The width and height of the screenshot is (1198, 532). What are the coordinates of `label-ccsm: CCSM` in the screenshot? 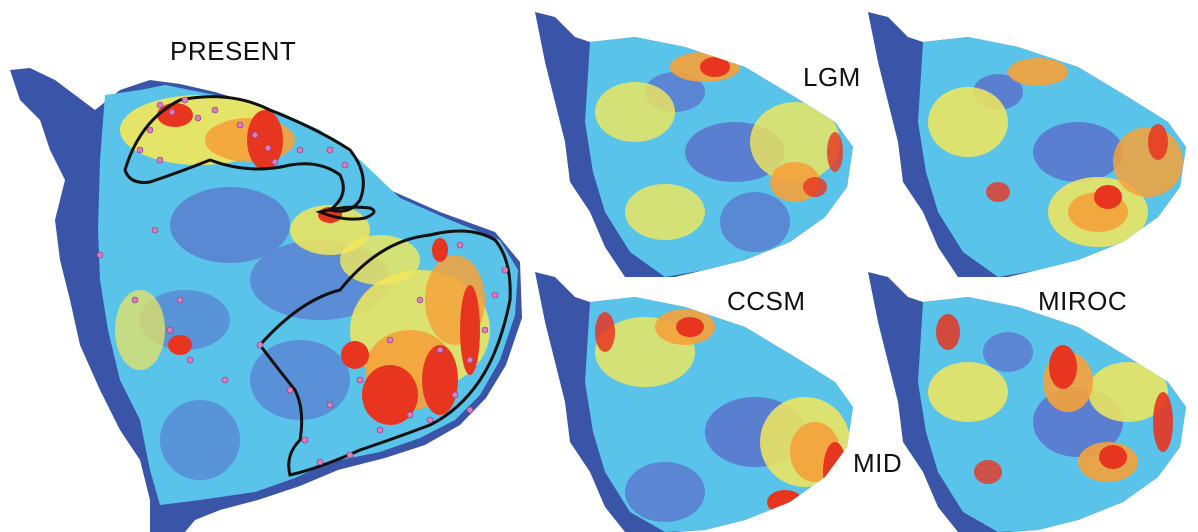 It's located at (766, 301).